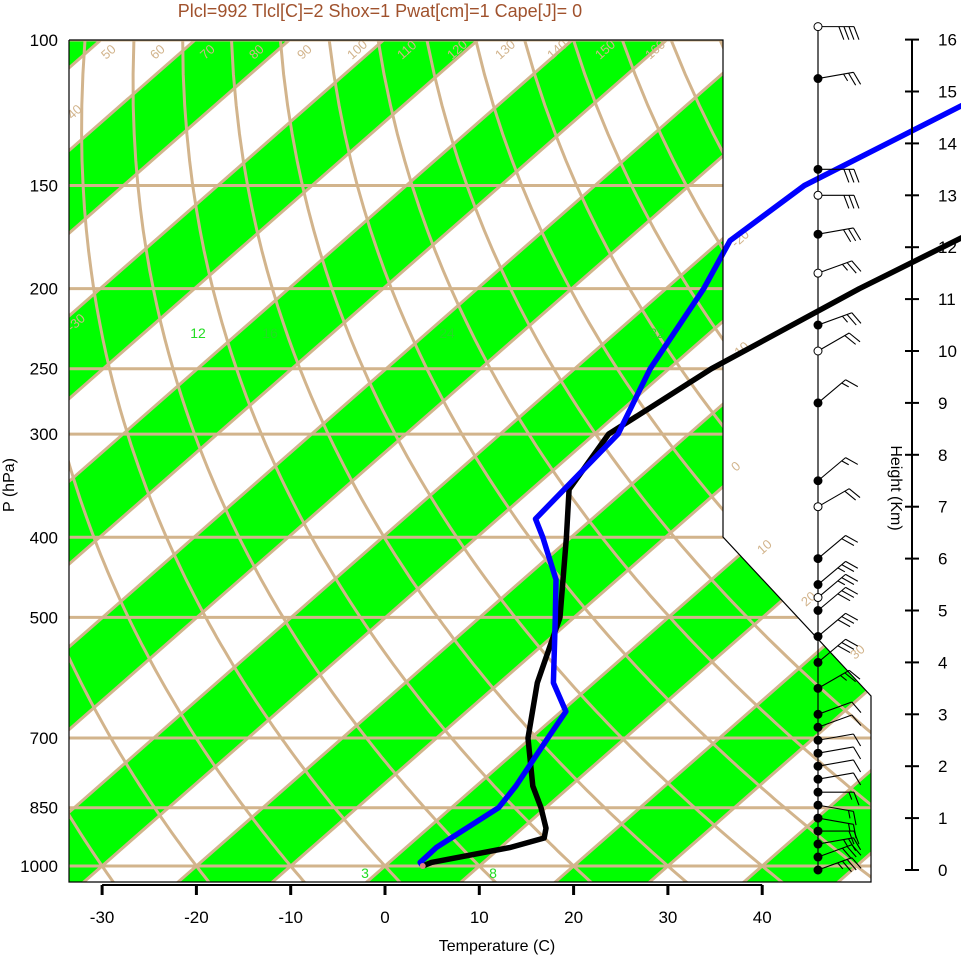  Describe the element at coordinates (304, 51) in the screenshot. I see `isotherm-label: 90` at that location.